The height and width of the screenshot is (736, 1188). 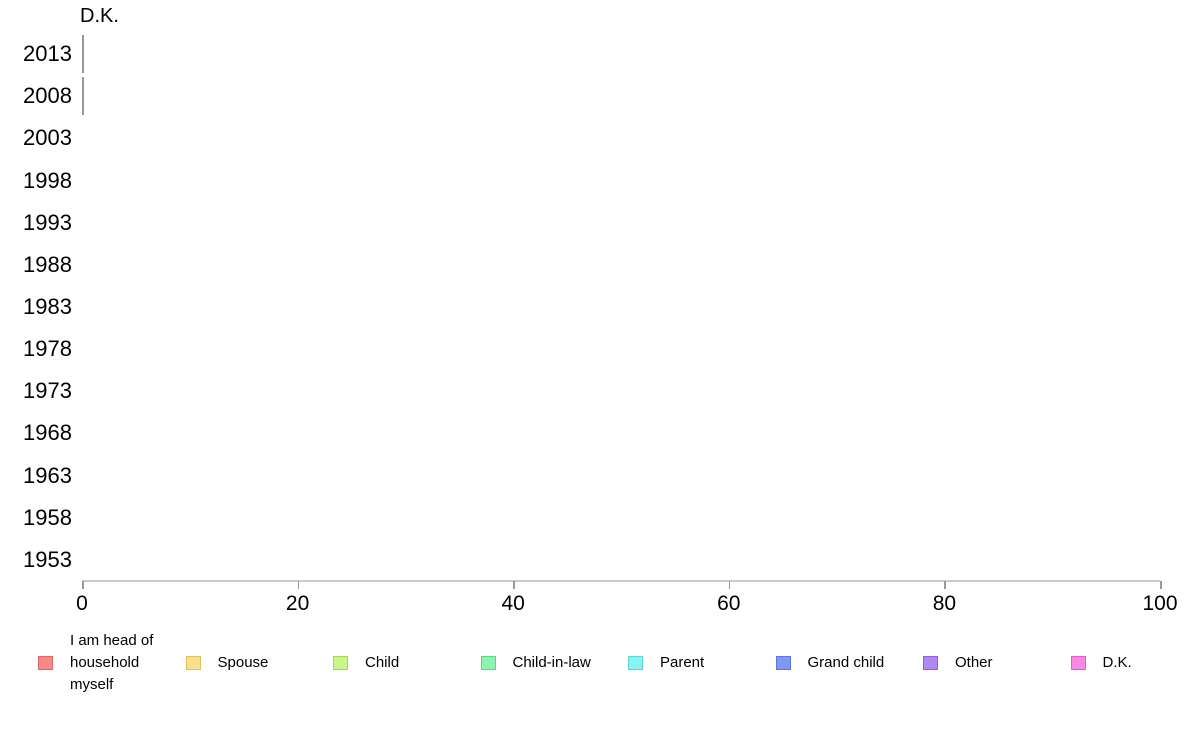 I want to click on legend-label: Child-in-law, so click(x=551, y=662).